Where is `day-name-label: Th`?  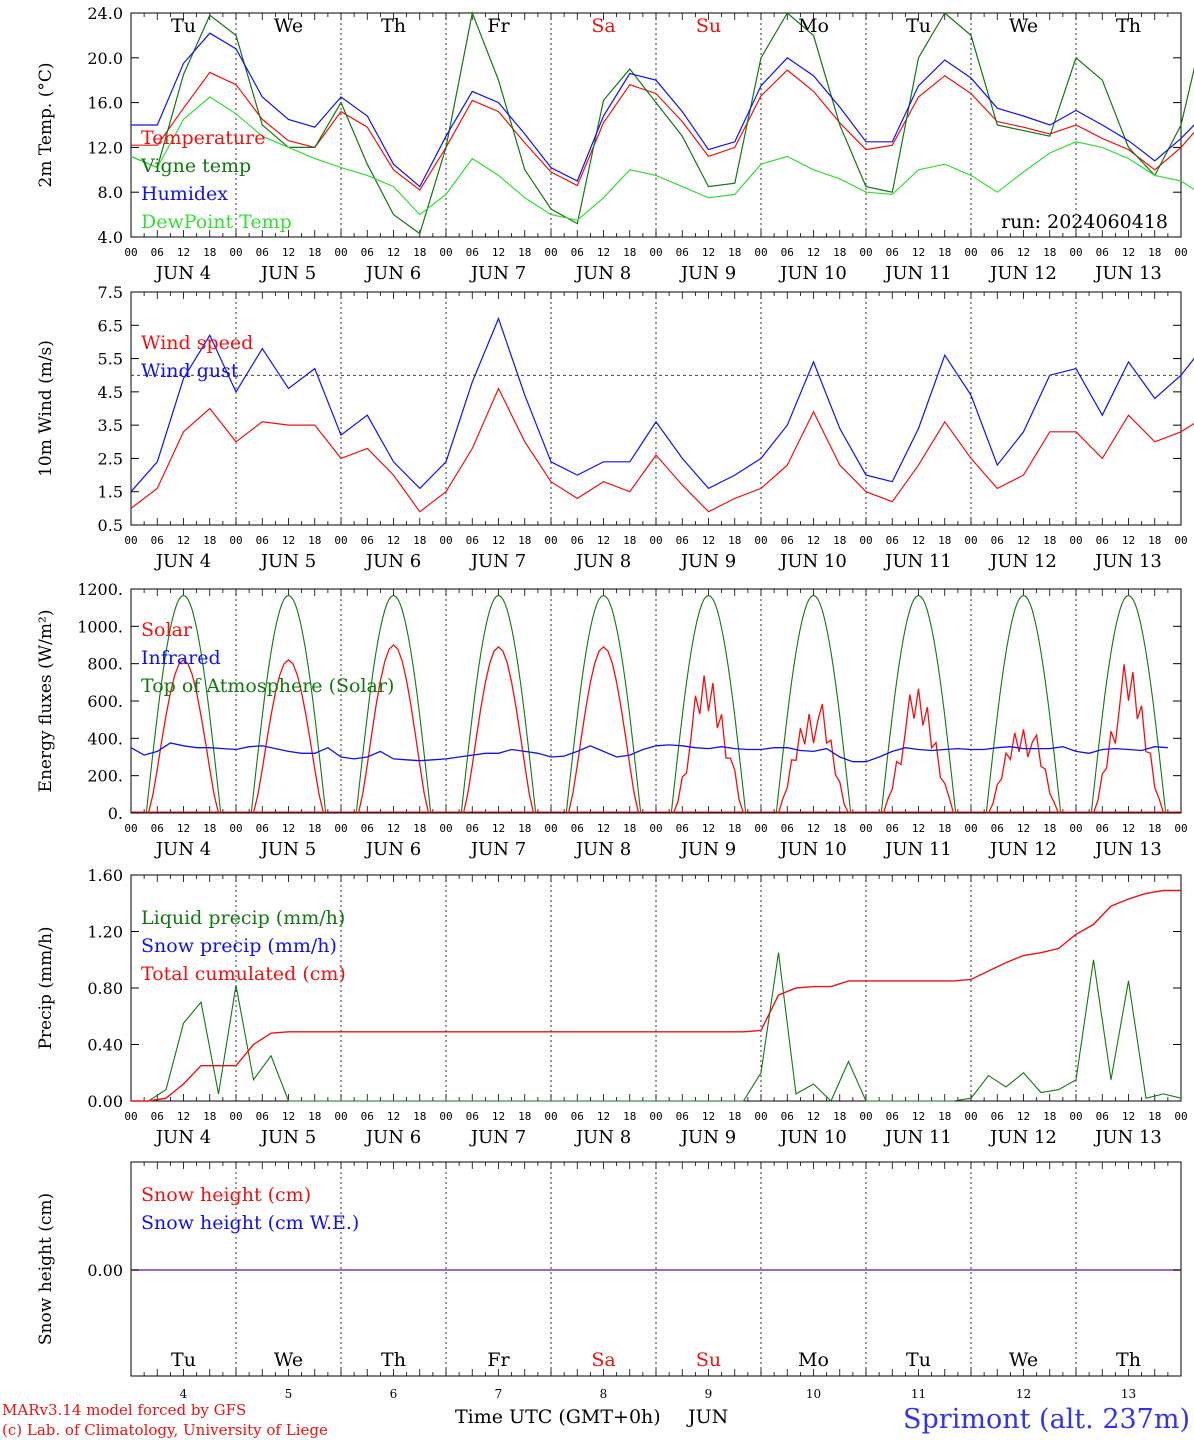
day-name-label: Th is located at coordinates (1128, 26).